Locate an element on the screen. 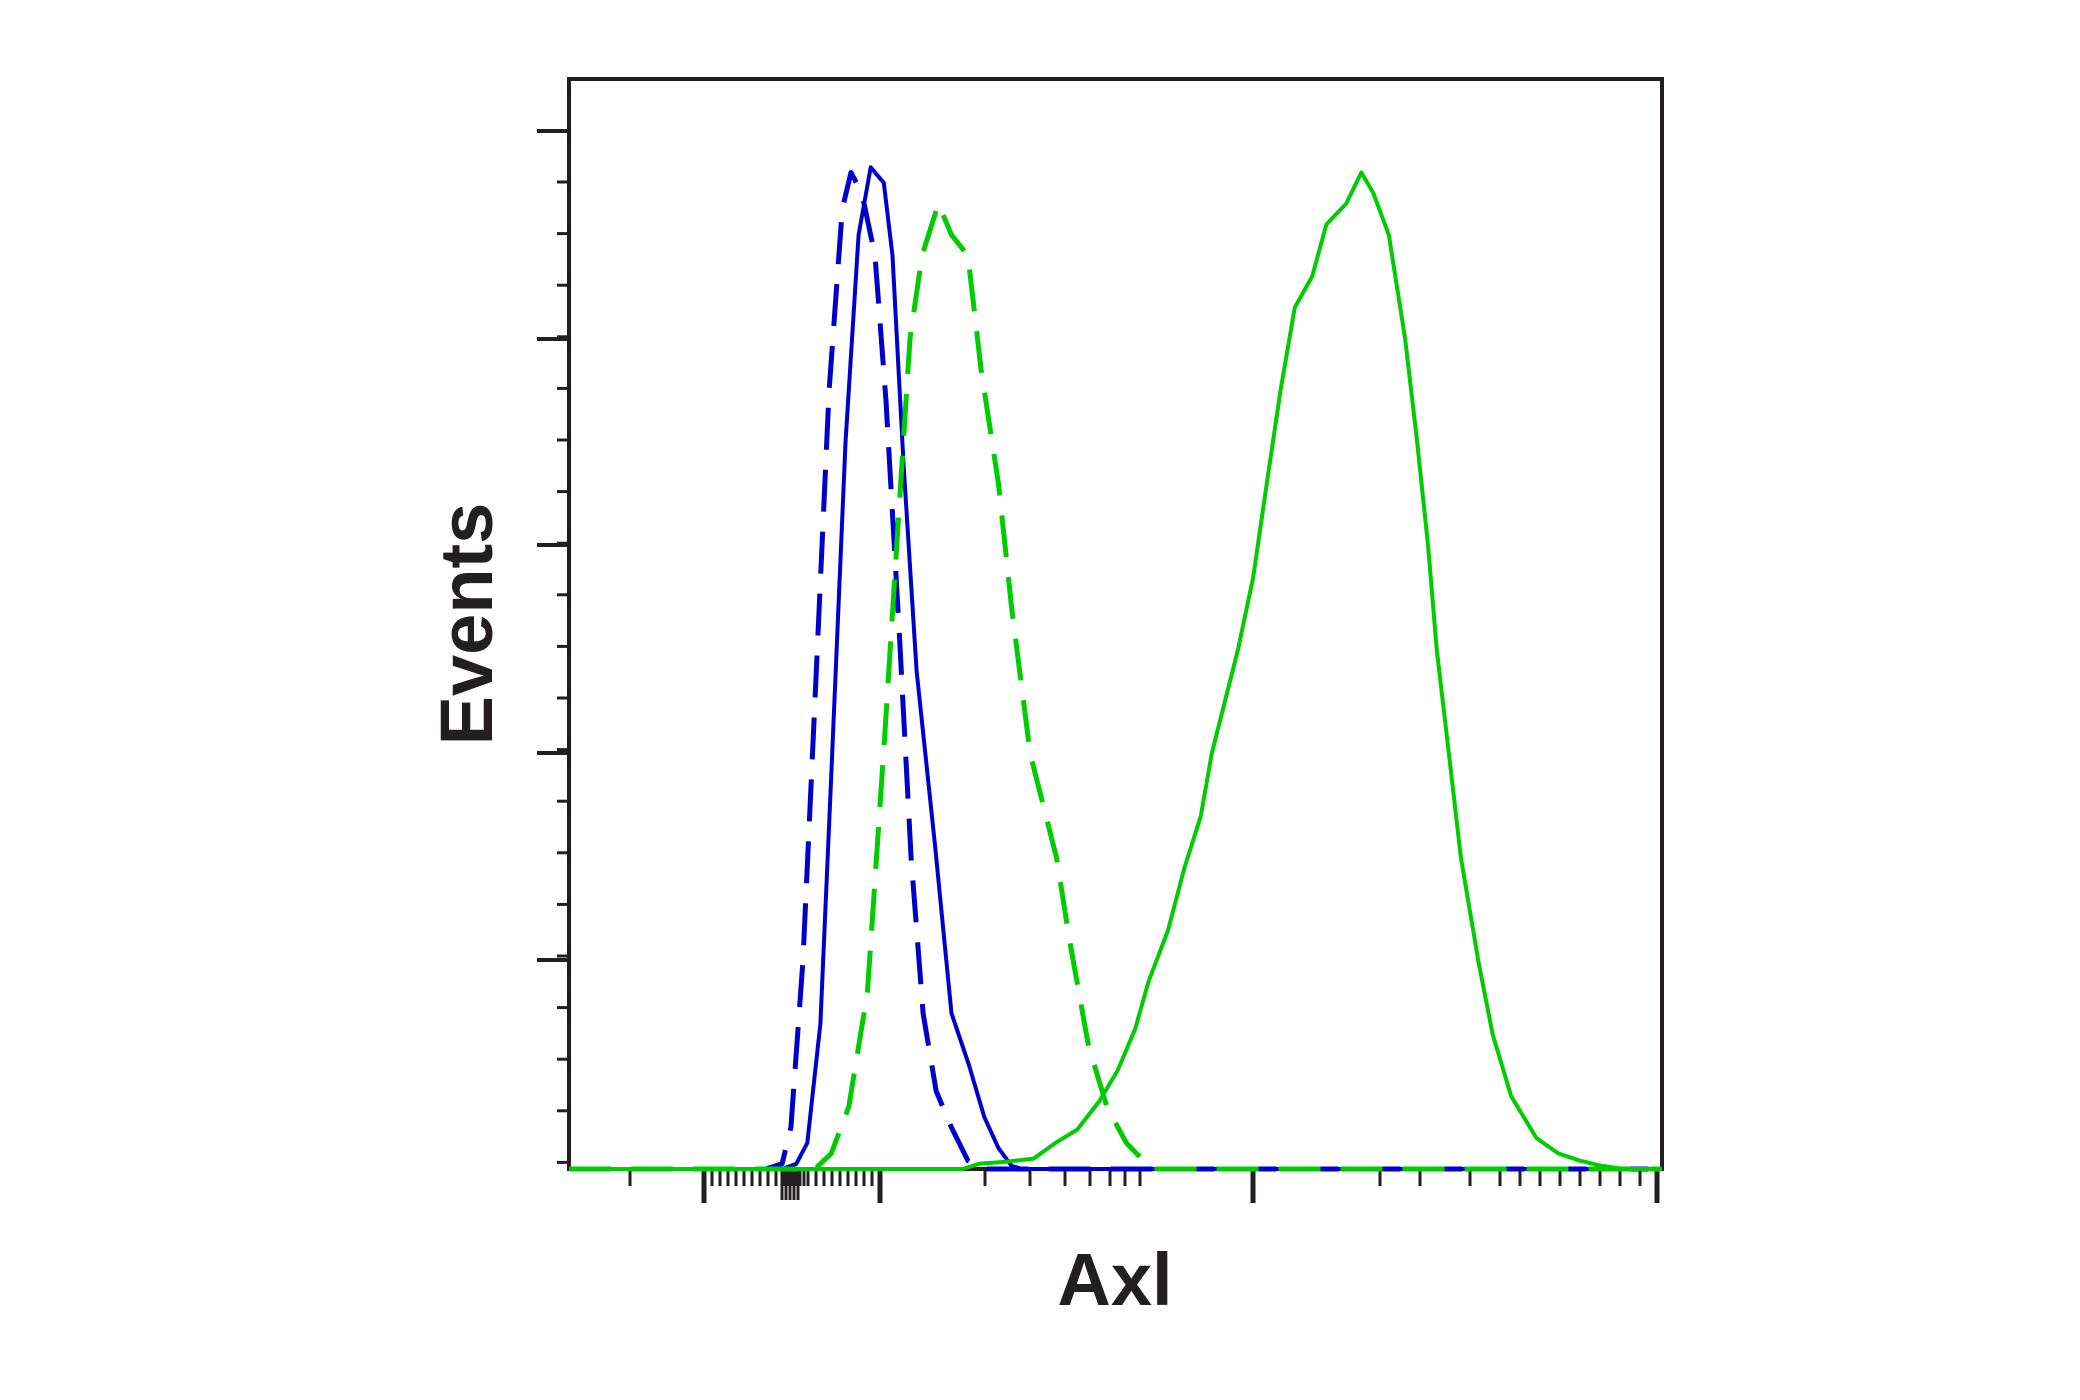 Image resolution: width=2080 pixels, height=1400 pixels. y-axis-label: Events is located at coordinates (466, 624).